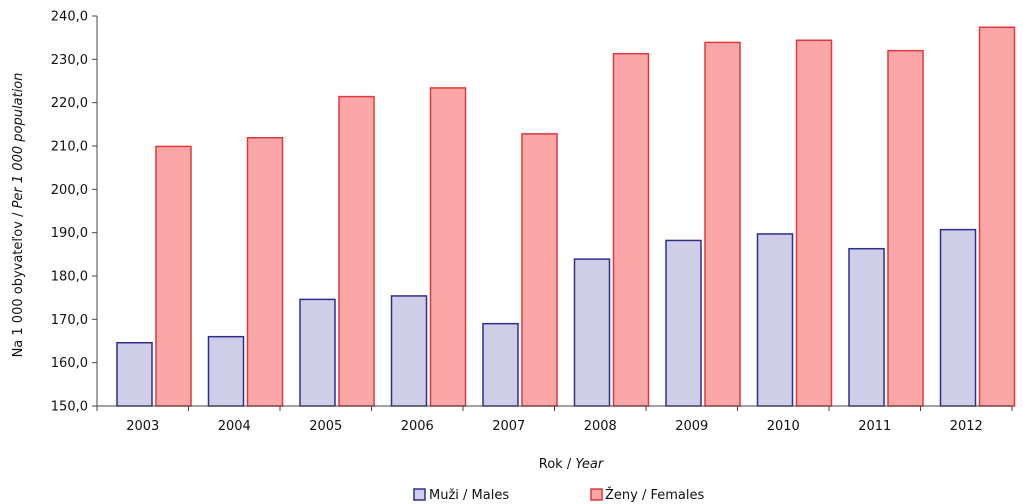 This screenshot has width=1023, height=504. Describe the element at coordinates (508, 426) in the screenshot. I see `x-tick-label: 2007` at that location.